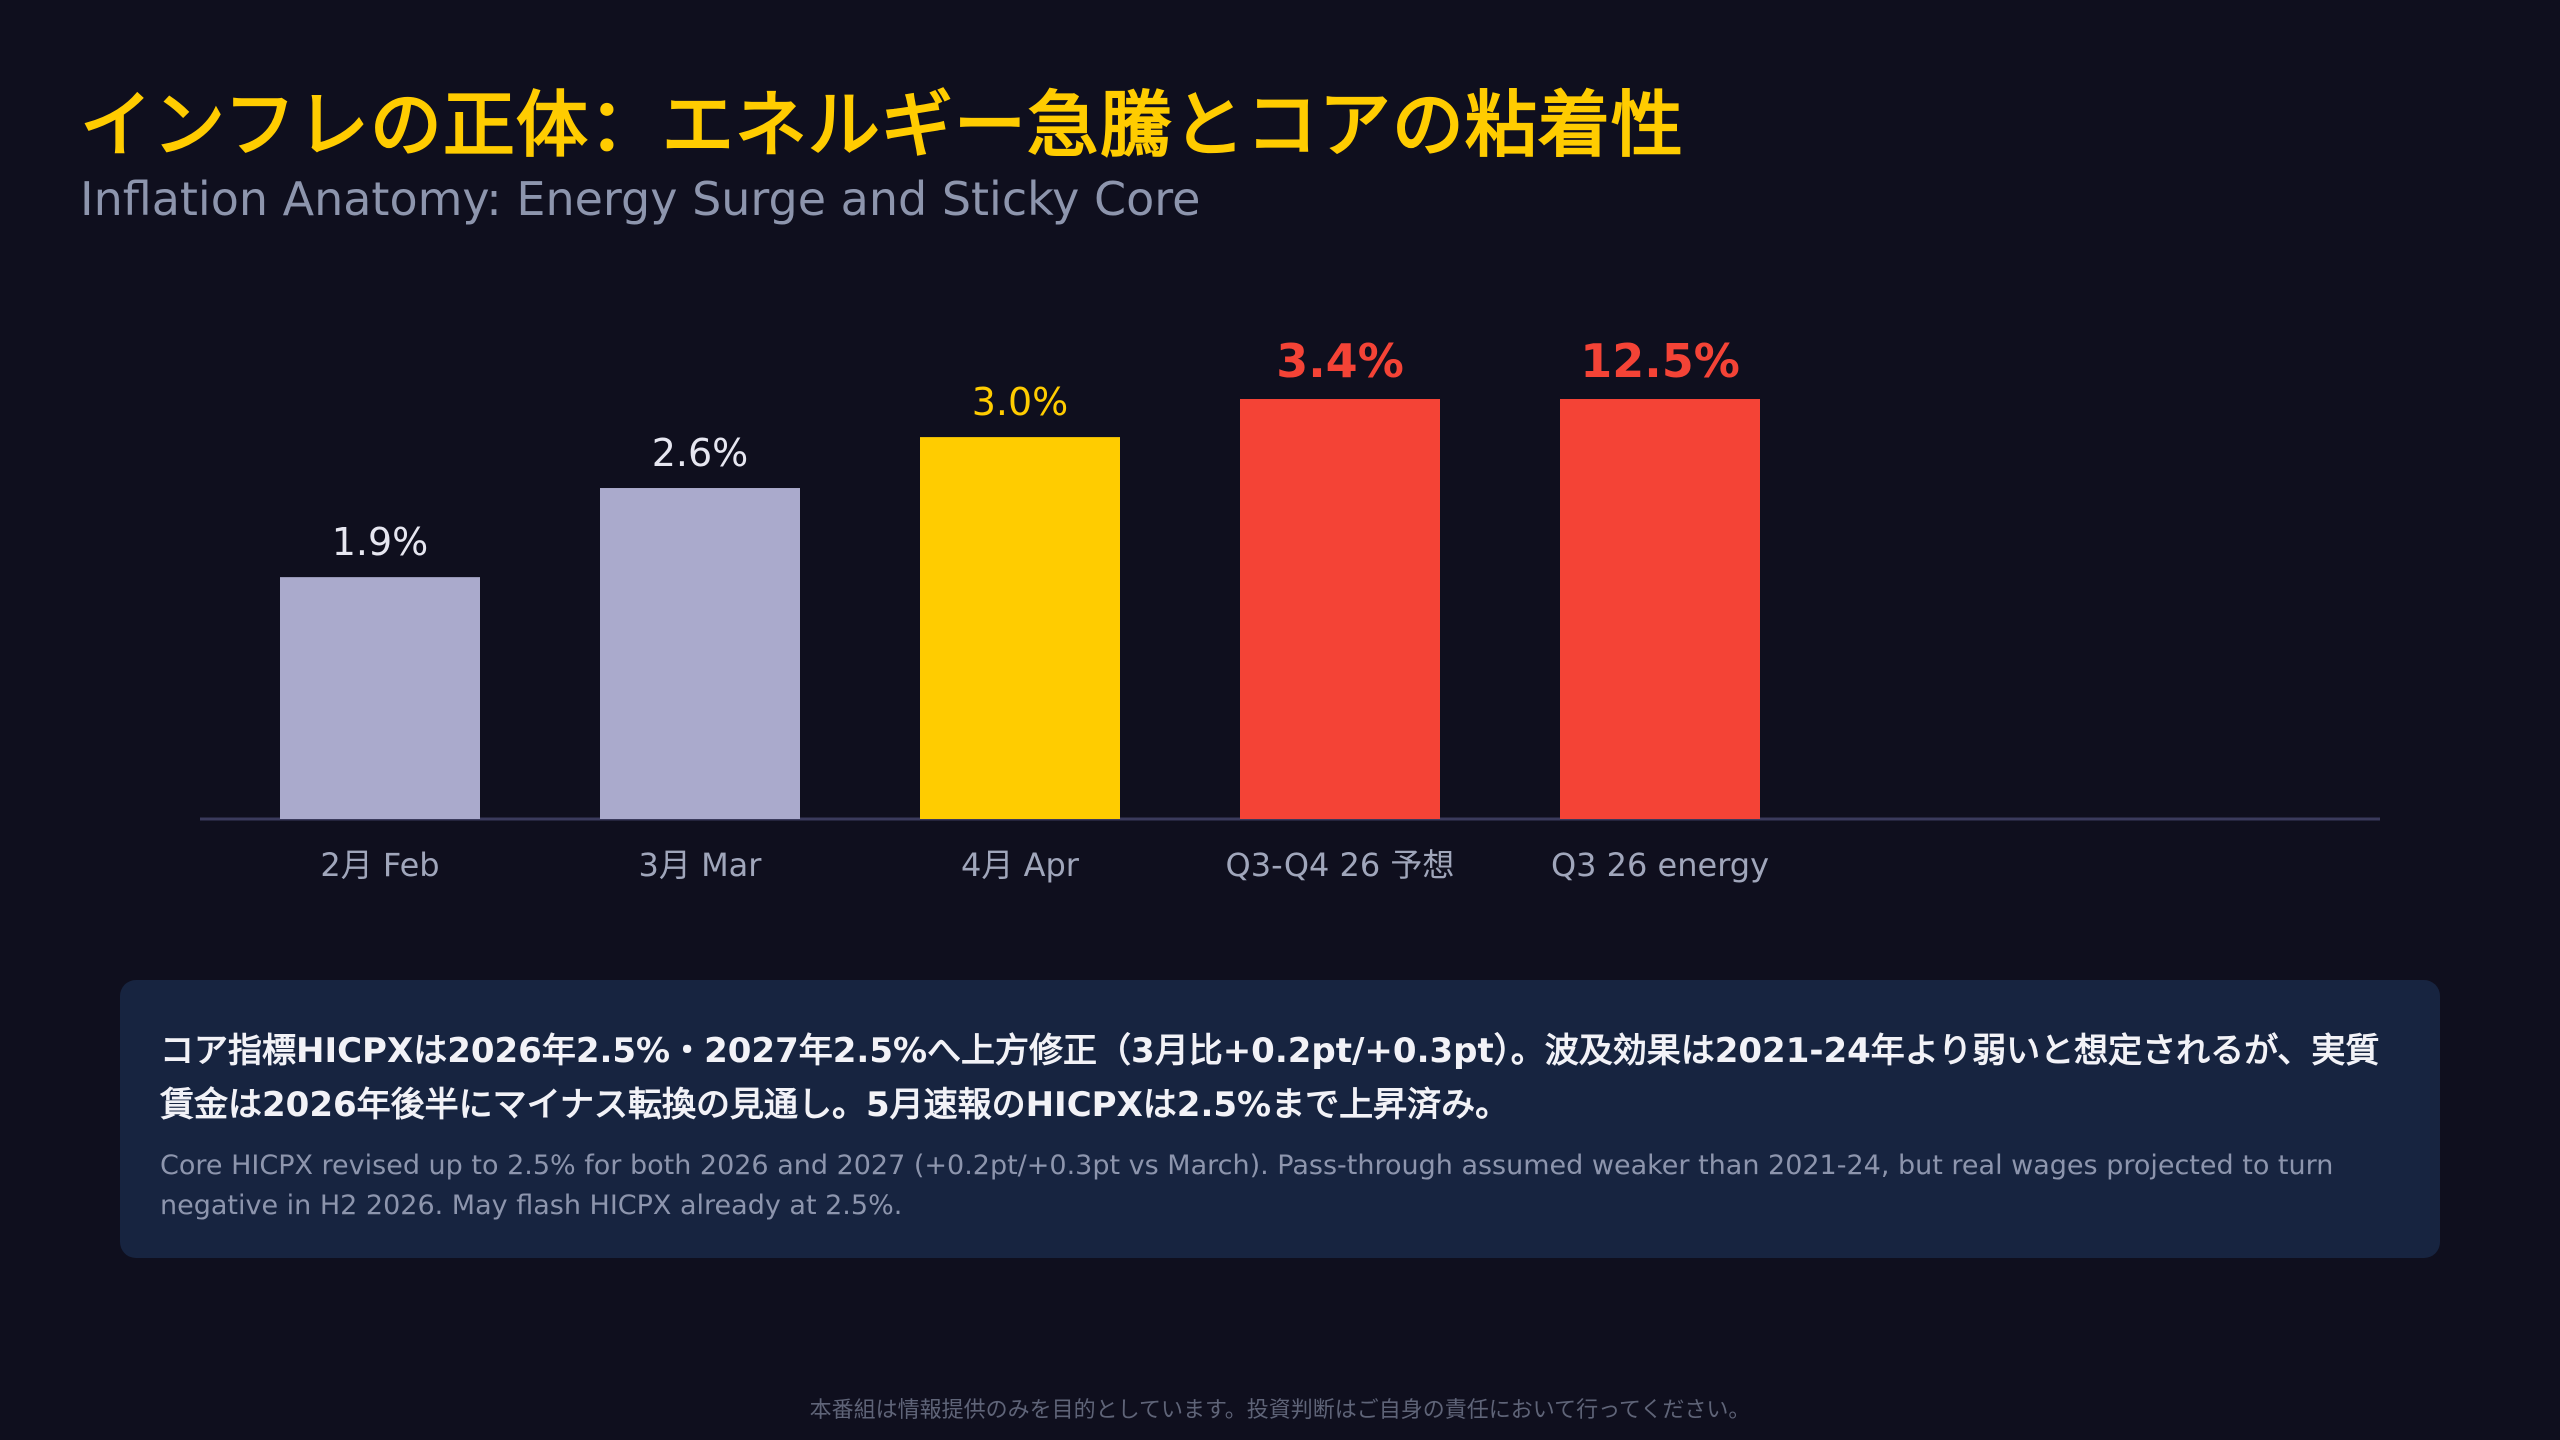  What do you see at coordinates (1020, 402) in the screenshot?
I see `data-label: 3.0%` at bounding box center [1020, 402].